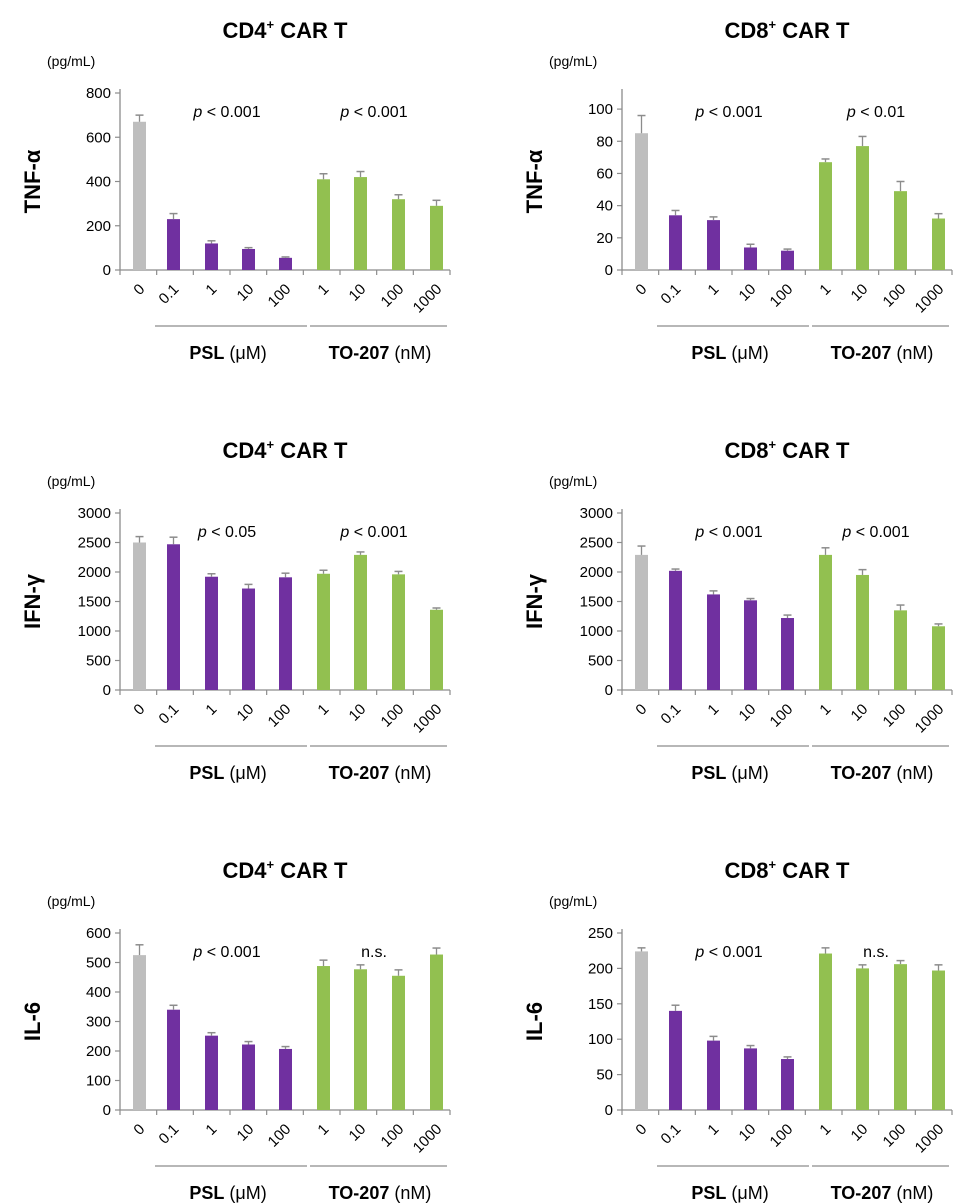  Describe the element at coordinates (604, 238) in the screenshot. I see `y-tick-label: 20` at that location.